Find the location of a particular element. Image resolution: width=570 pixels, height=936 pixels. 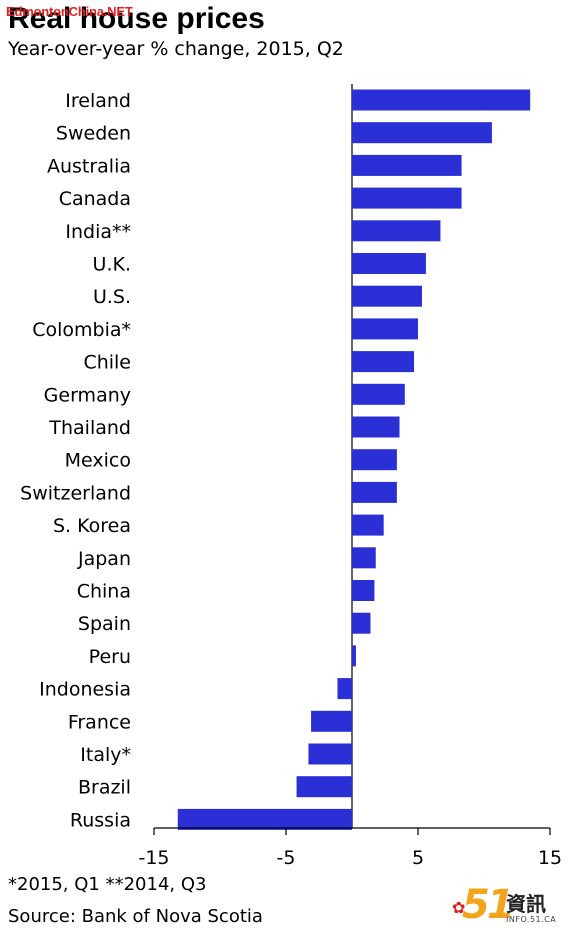

chart-footnote: *2015, Q1 **2014, Q3 is located at coordinates (107, 884).